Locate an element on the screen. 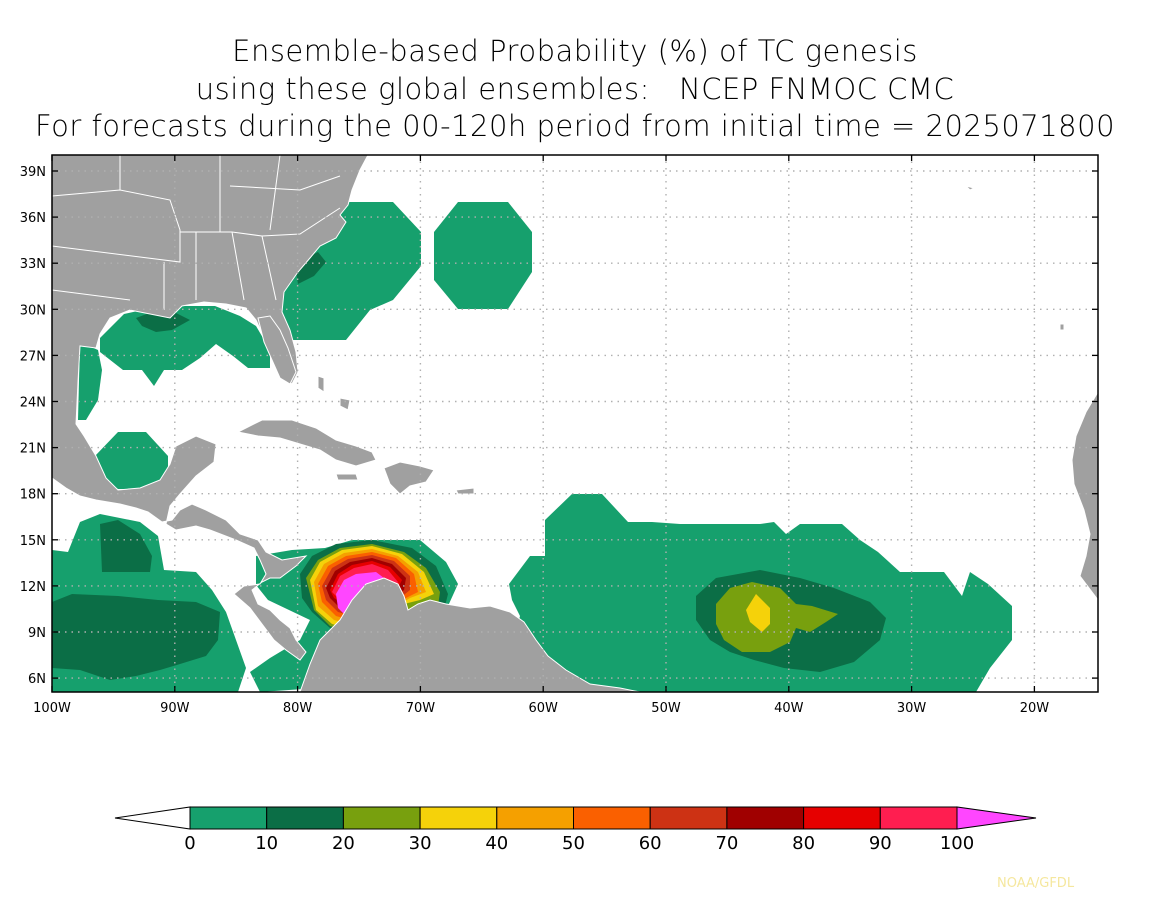  lat-label: 12N is located at coordinates (33, 587).